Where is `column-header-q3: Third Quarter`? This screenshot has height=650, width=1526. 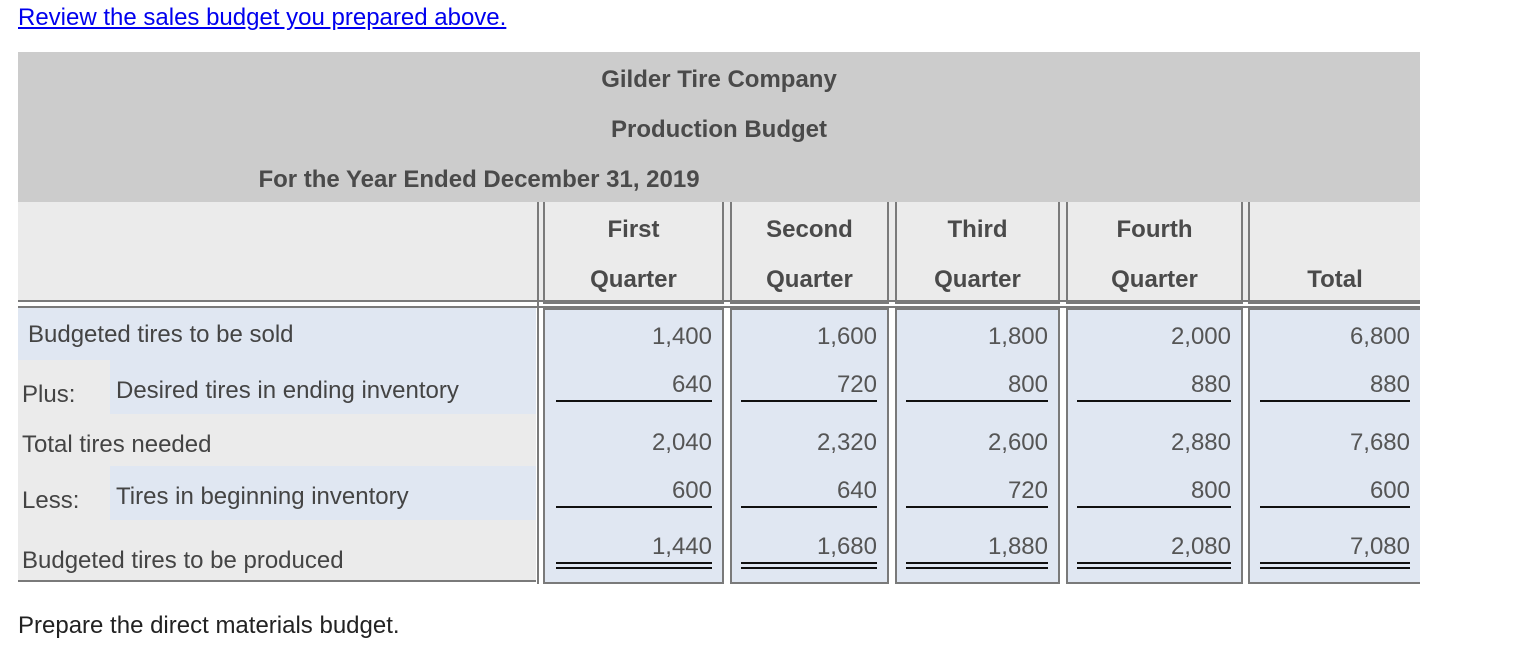 column-header-q3: Third Quarter is located at coordinates (977, 253).